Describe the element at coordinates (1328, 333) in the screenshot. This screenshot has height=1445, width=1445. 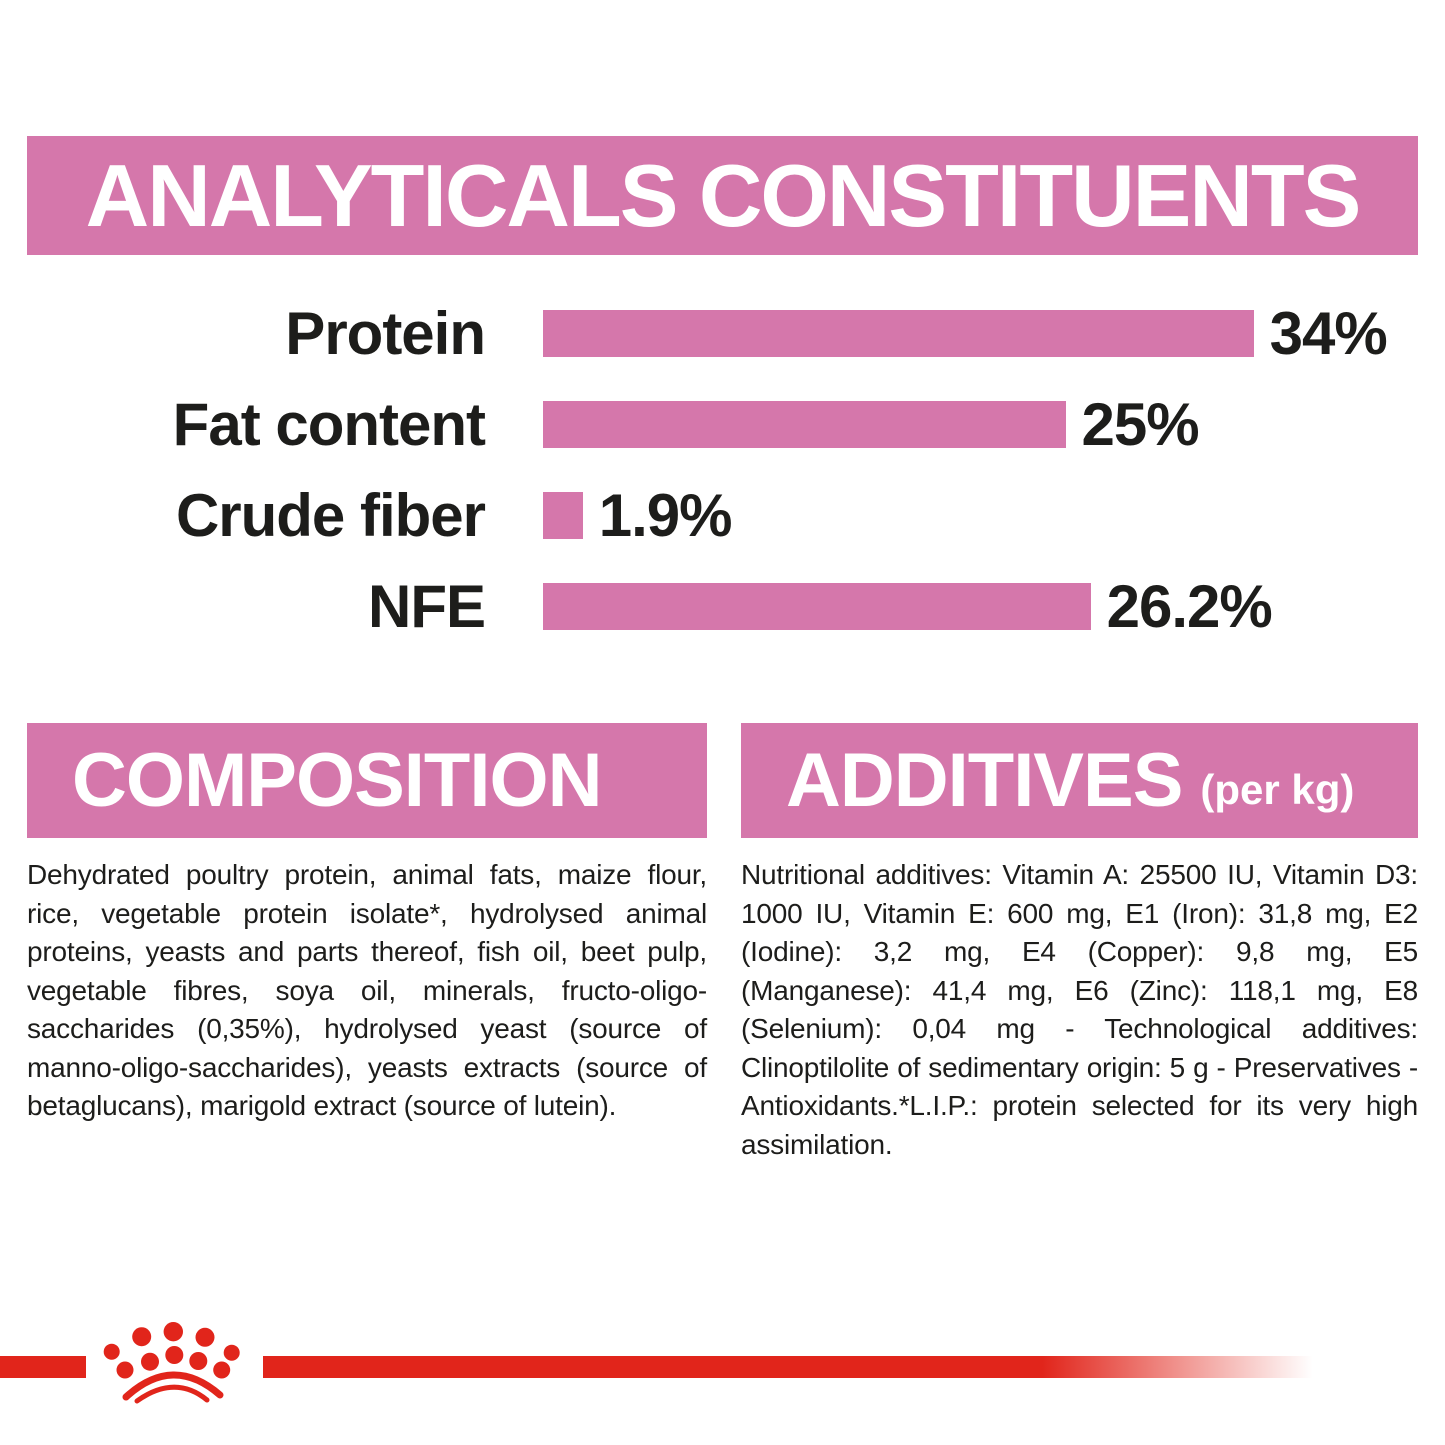
I see `chart-value-label: 34%` at that location.